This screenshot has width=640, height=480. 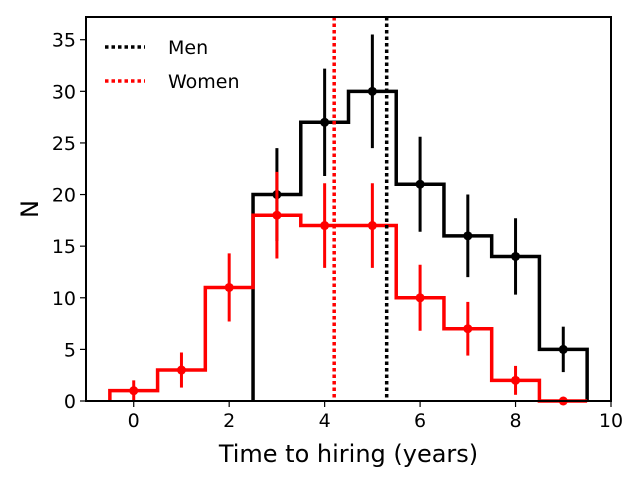 I want to click on y-tick-label-7: 35, so click(x=64, y=41).